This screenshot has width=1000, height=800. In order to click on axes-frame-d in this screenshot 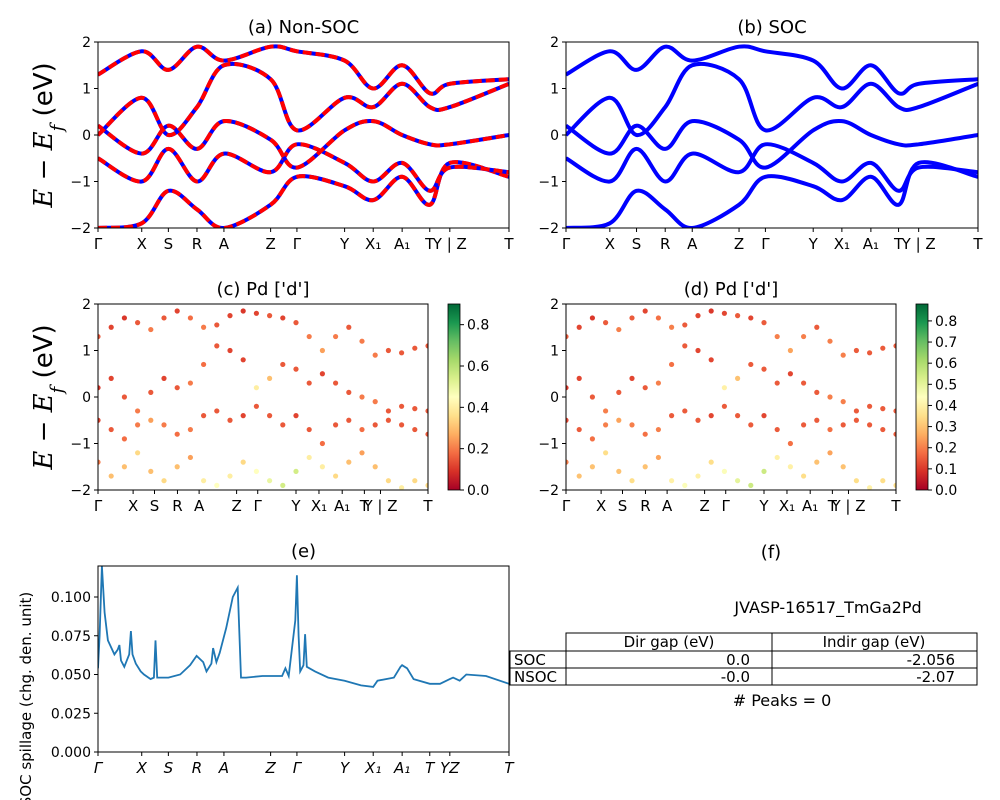, I will do `click(731, 397)`.